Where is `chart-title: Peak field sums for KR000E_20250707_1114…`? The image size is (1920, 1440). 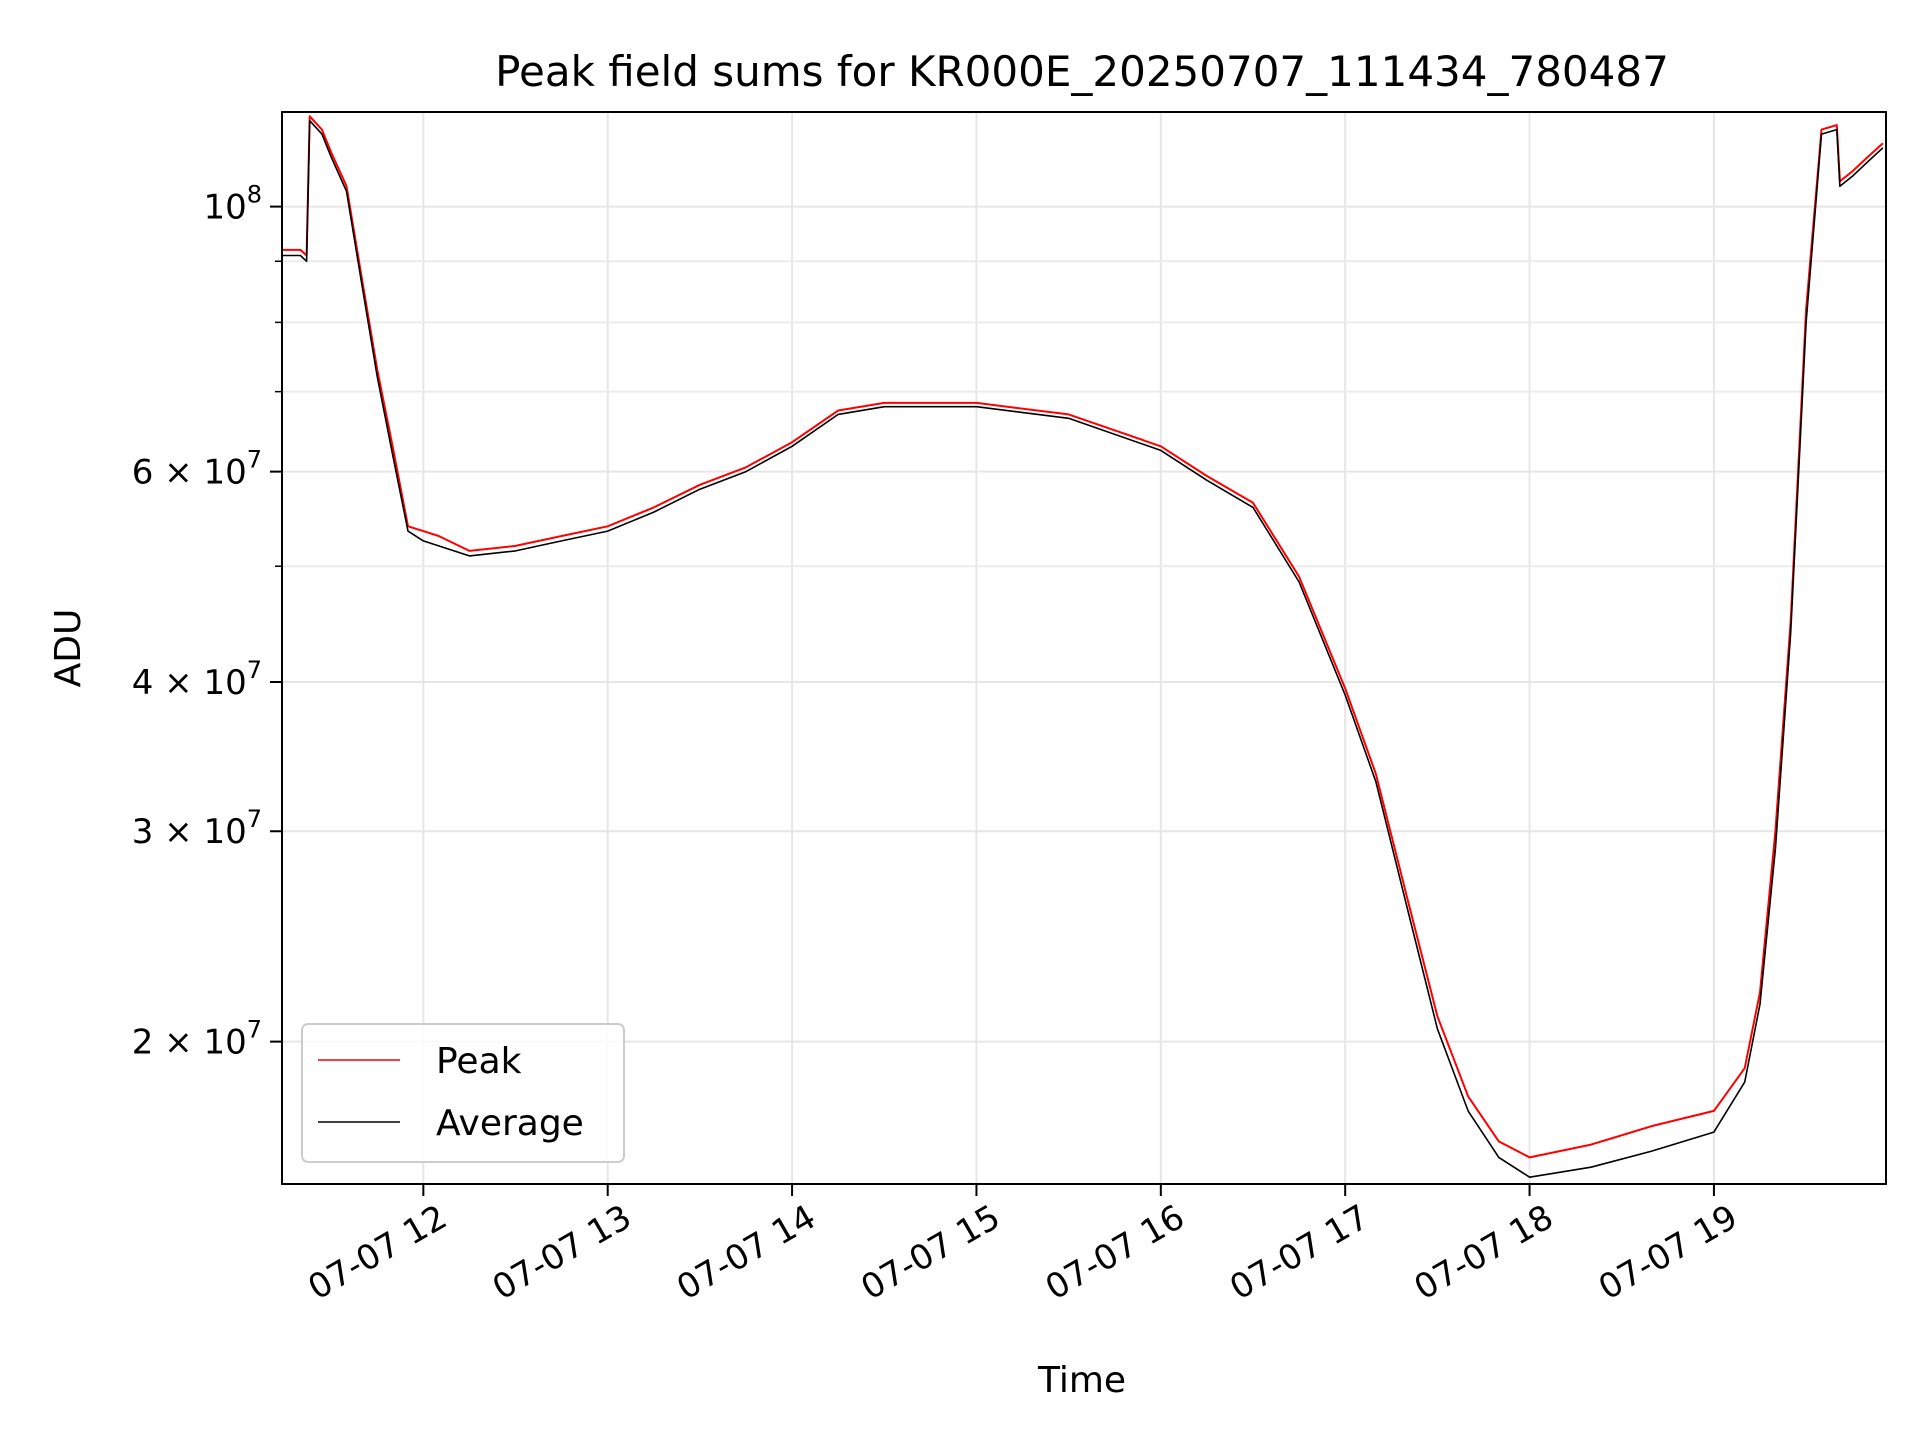
chart-title: Peak field sums for KR000E_20250707_1114… is located at coordinates (1082, 71).